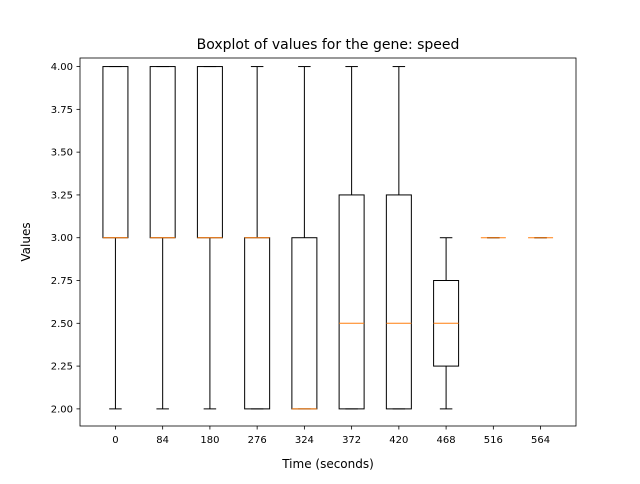 The image size is (640, 484). Describe the element at coordinates (446, 440) in the screenshot. I see `x-tick-label: 468` at that location.